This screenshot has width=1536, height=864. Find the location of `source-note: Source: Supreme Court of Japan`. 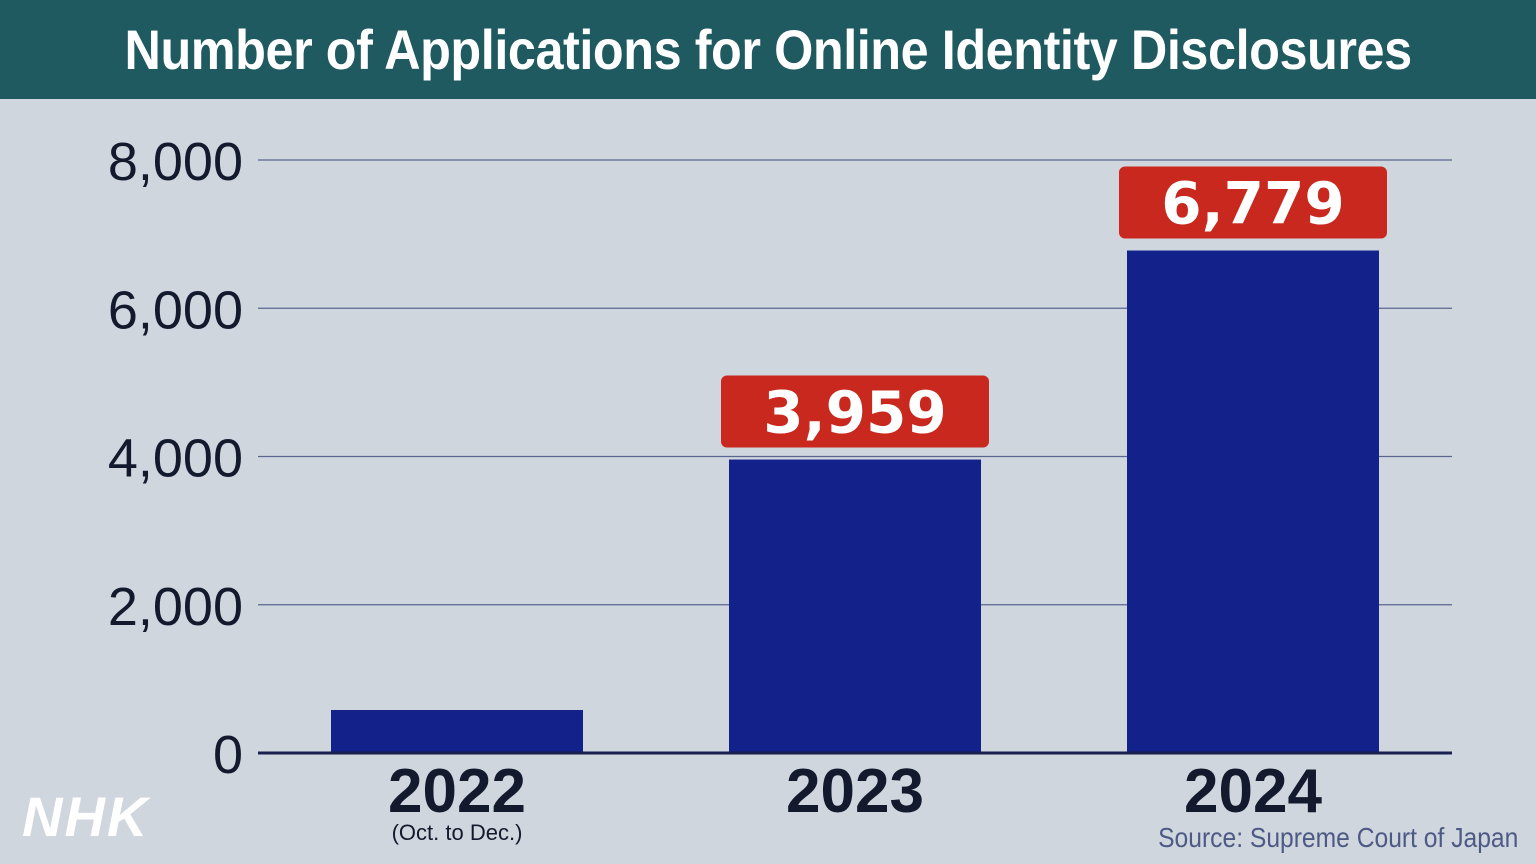

source-note: Source: Supreme Court of Japan is located at coordinates (1337, 837).